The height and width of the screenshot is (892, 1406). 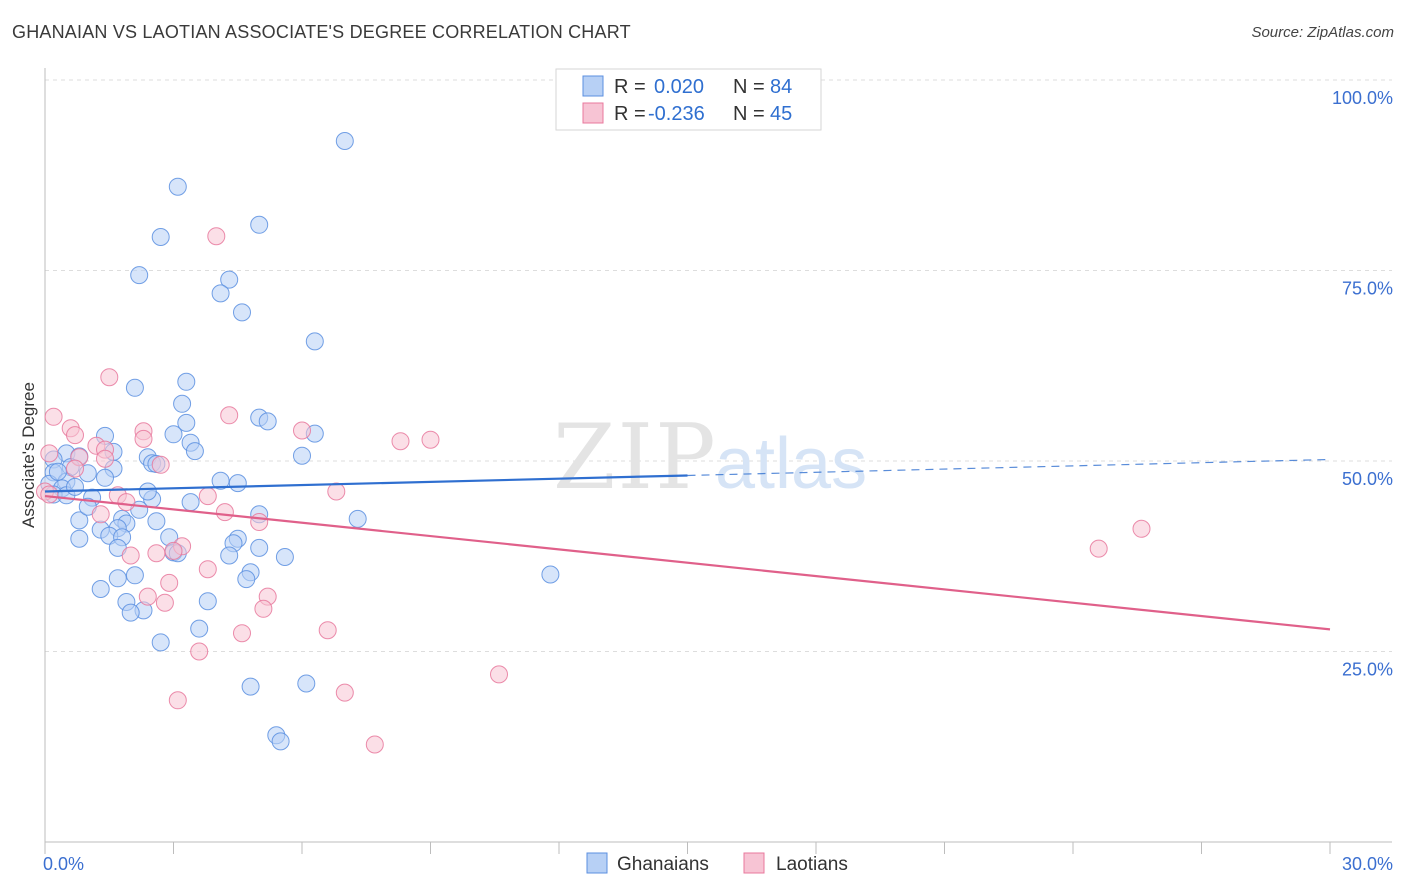 I want to click on legend-n-value-1: 84, so click(x=781, y=87).